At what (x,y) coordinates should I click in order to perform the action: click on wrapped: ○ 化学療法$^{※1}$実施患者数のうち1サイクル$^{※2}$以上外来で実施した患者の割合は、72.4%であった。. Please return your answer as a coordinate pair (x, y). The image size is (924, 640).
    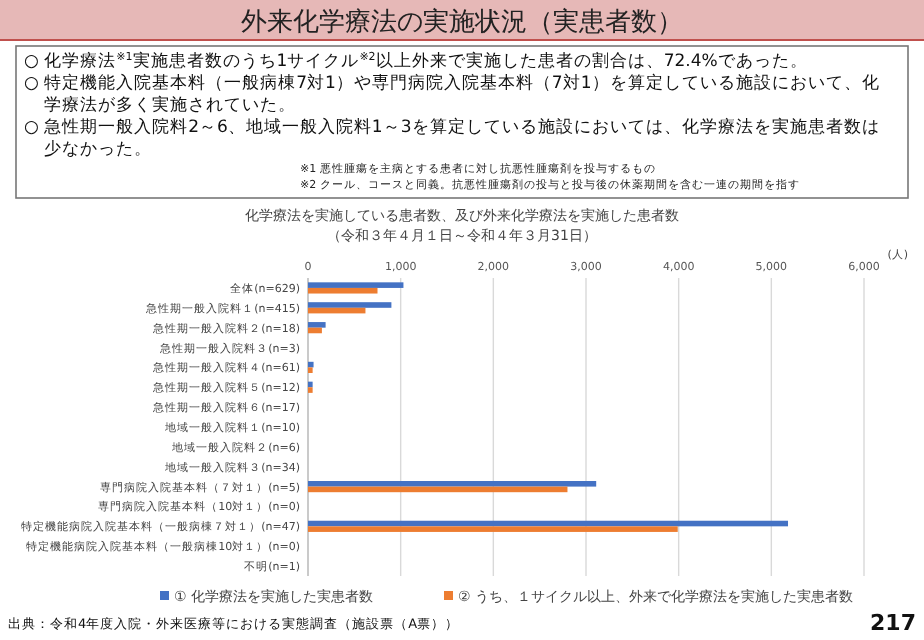
    Looking at the image, I should click on (416, 62).